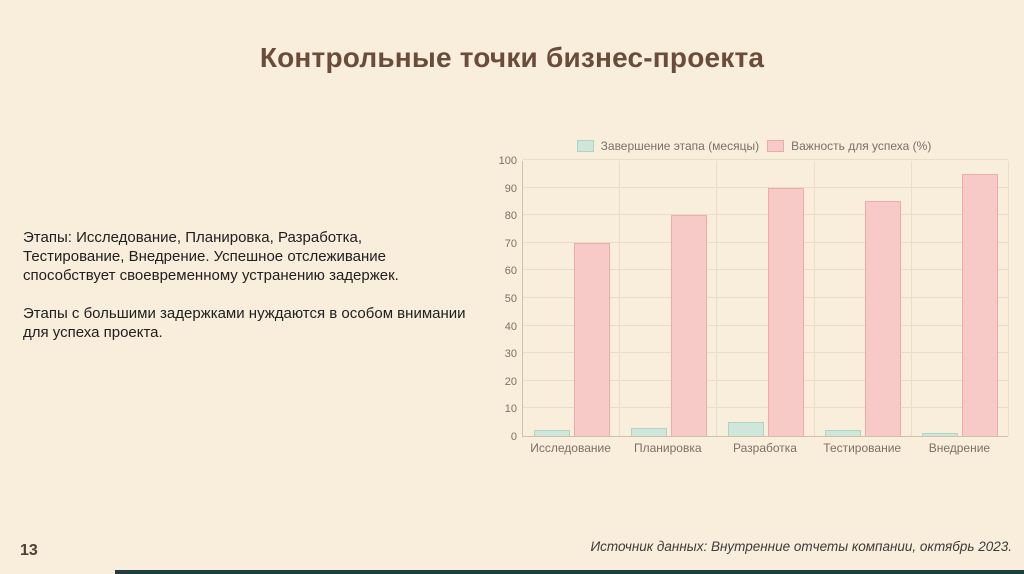  I want to click on legend-label: Важность для успеха (%), so click(861, 146).